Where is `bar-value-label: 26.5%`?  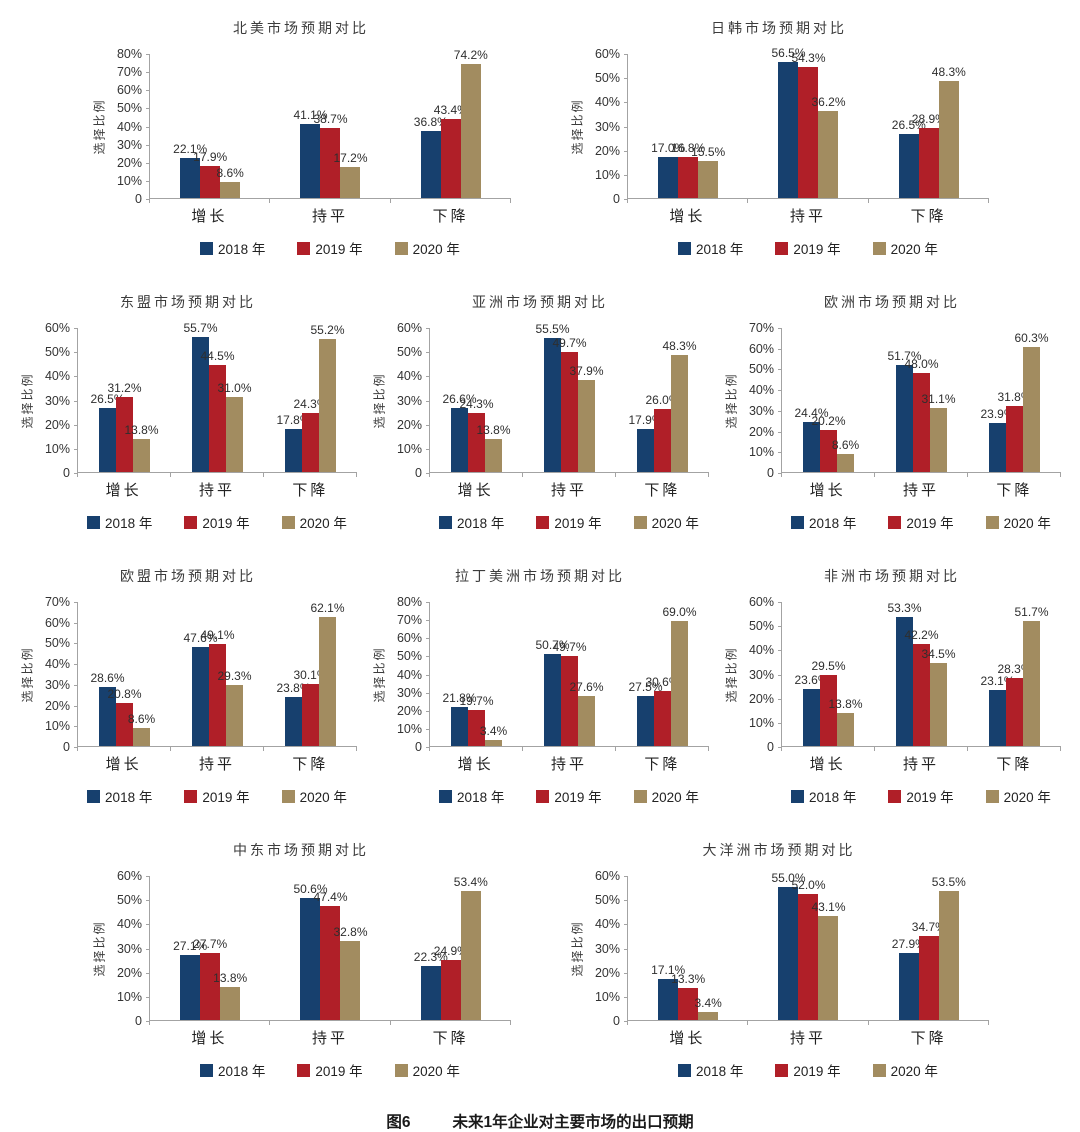 bar-value-label: 26.5% is located at coordinates (908, 125).